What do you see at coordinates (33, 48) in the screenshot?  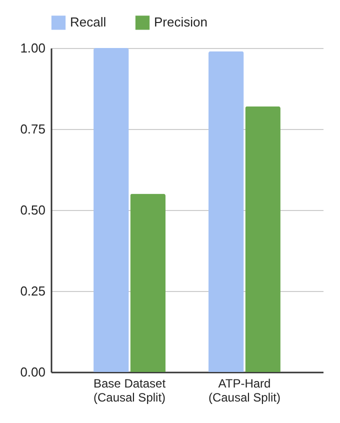 I see `y-tick-label: 1.00` at bounding box center [33, 48].